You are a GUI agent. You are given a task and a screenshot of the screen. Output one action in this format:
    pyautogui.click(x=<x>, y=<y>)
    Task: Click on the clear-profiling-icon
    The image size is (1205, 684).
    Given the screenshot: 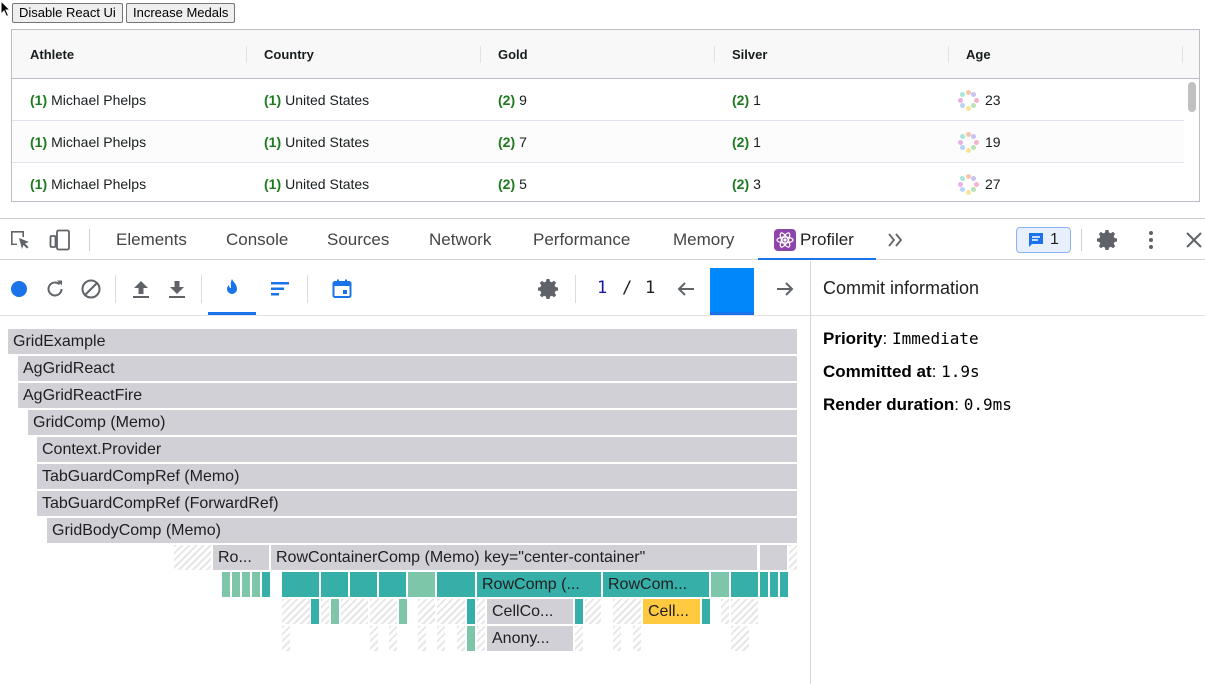 What is the action you would take?
    pyautogui.click(x=91, y=289)
    